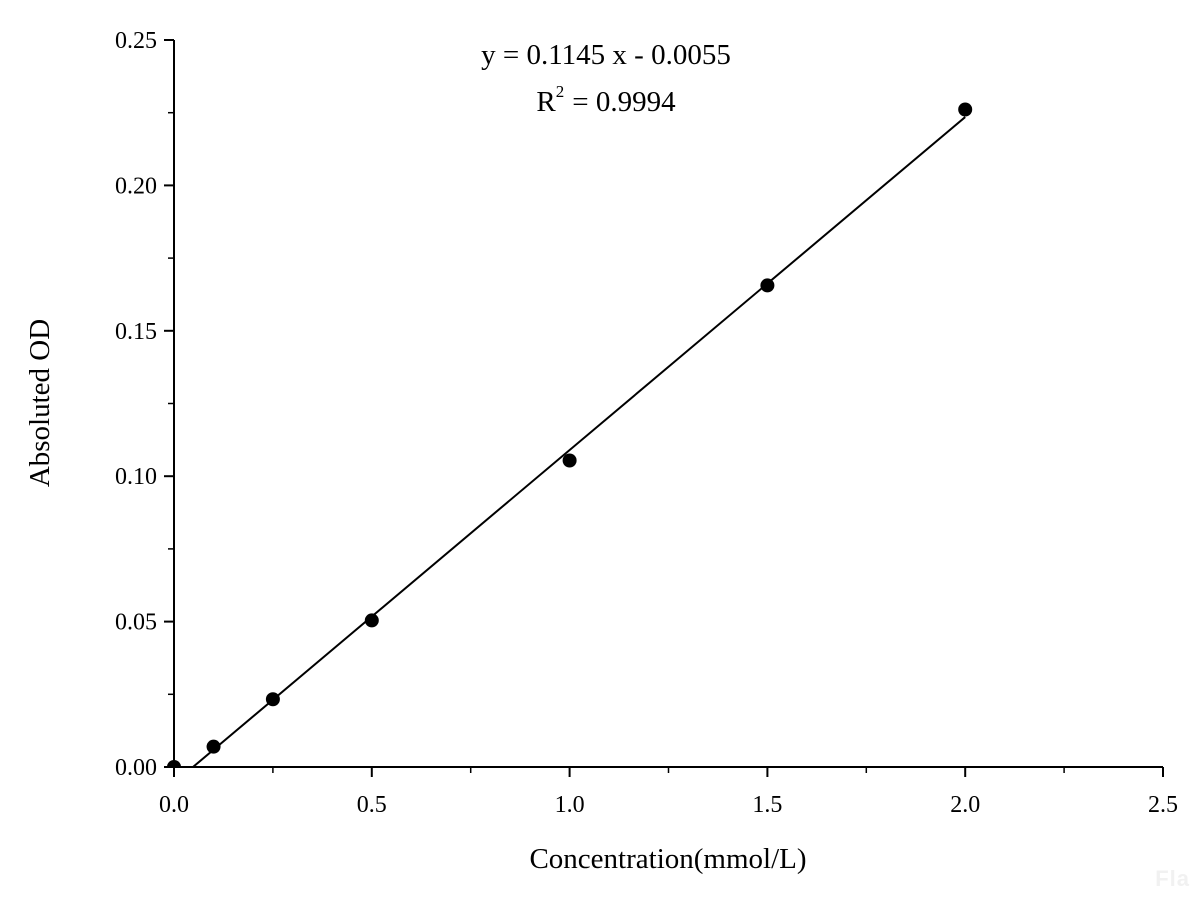 This screenshot has height=905, width=1200. Describe the element at coordinates (546, 102) in the screenshot. I see `r2-prefix: R` at that location.